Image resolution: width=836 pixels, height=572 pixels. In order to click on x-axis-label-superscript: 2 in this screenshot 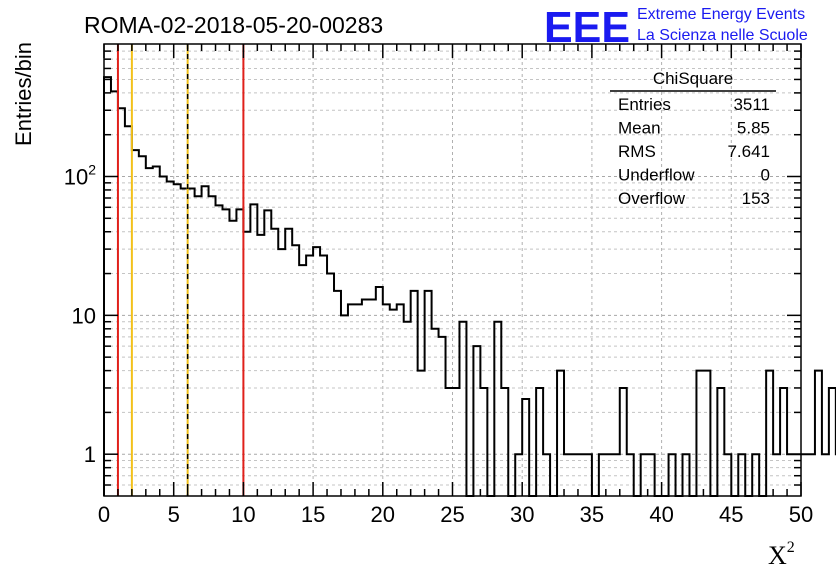, I will do `click(791, 547)`.